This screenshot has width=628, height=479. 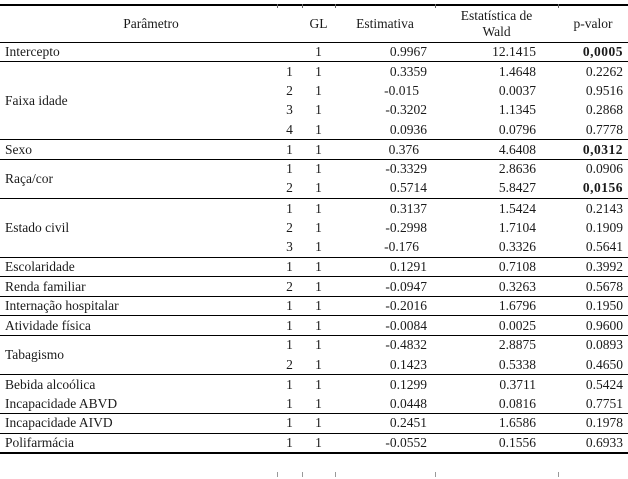 What do you see at coordinates (385, 325) in the screenshot?
I see `estimate-cell: -0.0084` at bounding box center [385, 325].